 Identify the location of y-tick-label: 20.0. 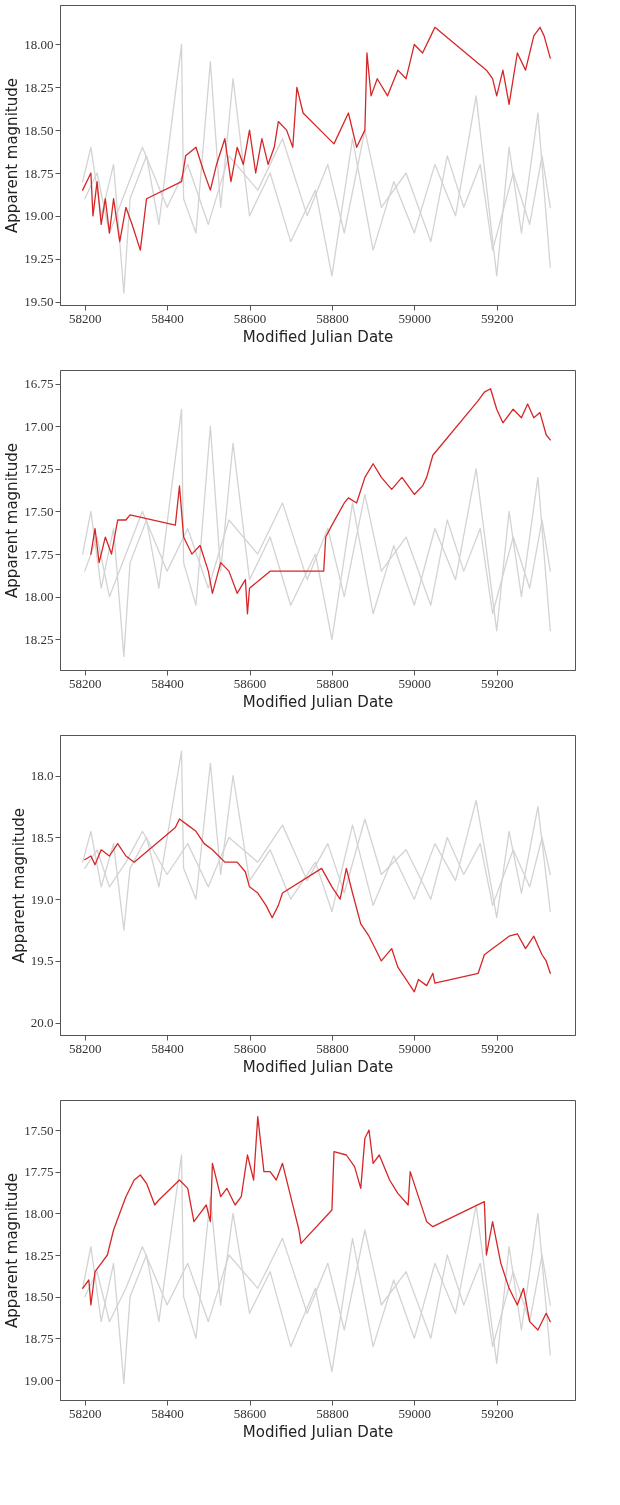
(42, 1023).